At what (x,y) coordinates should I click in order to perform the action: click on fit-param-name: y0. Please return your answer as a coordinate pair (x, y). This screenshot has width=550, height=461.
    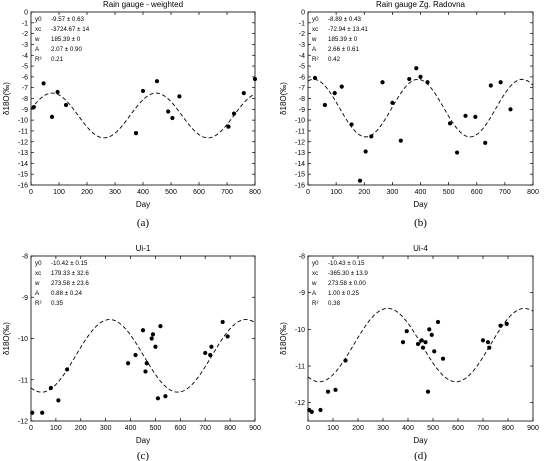
    Looking at the image, I should click on (315, 19).